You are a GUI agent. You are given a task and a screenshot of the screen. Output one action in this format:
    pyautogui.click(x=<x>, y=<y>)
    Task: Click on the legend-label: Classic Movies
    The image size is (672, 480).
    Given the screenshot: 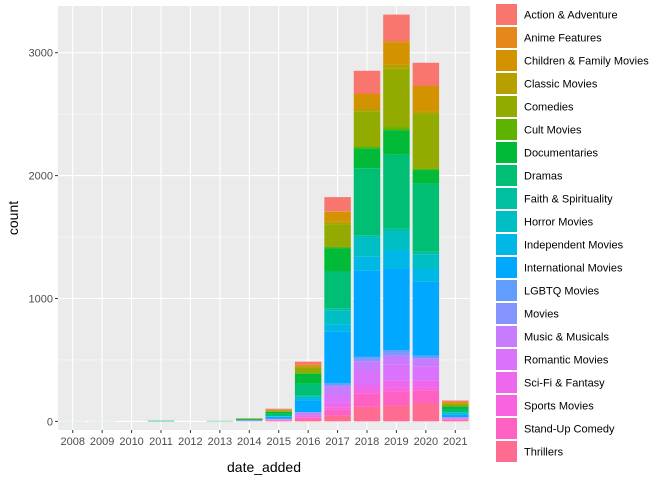 What is the action you would take?
    pyautogui.click(x=561, y=85)
    